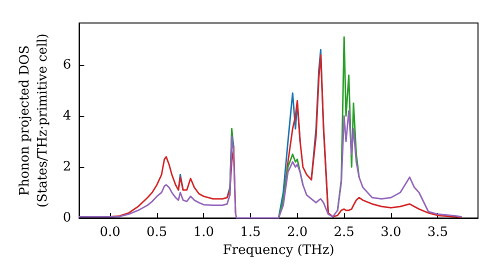 The height and width of the screenshot is (280, 500). What do you see at coordinates (250, 232) in the screenshot?
I see `x-tick-label: 1.5` at bounding box center [250, 232].